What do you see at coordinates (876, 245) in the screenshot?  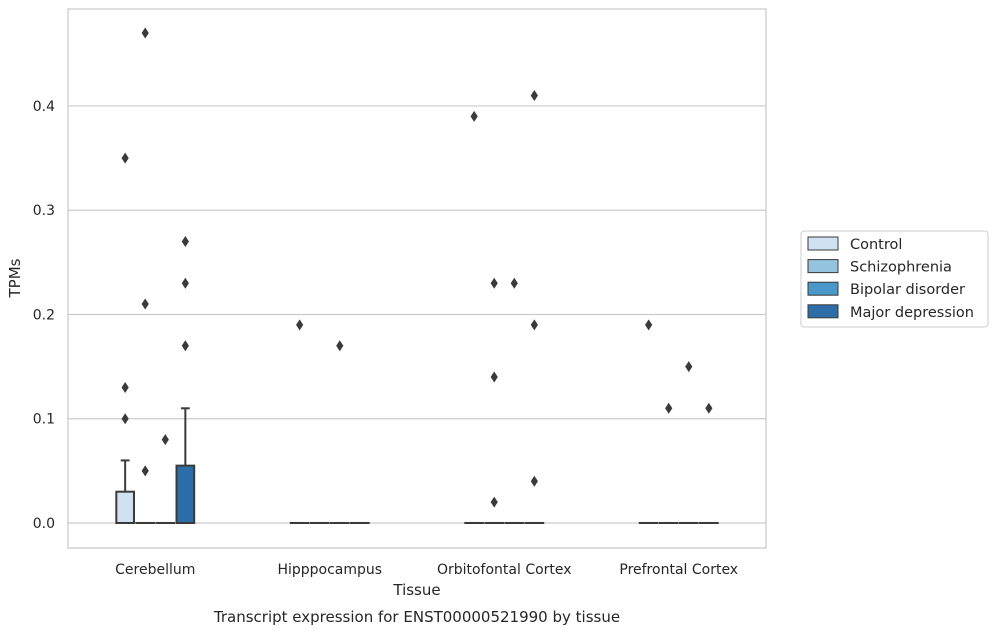 I see `legend-label: Control` at bounding box center [876, 245].